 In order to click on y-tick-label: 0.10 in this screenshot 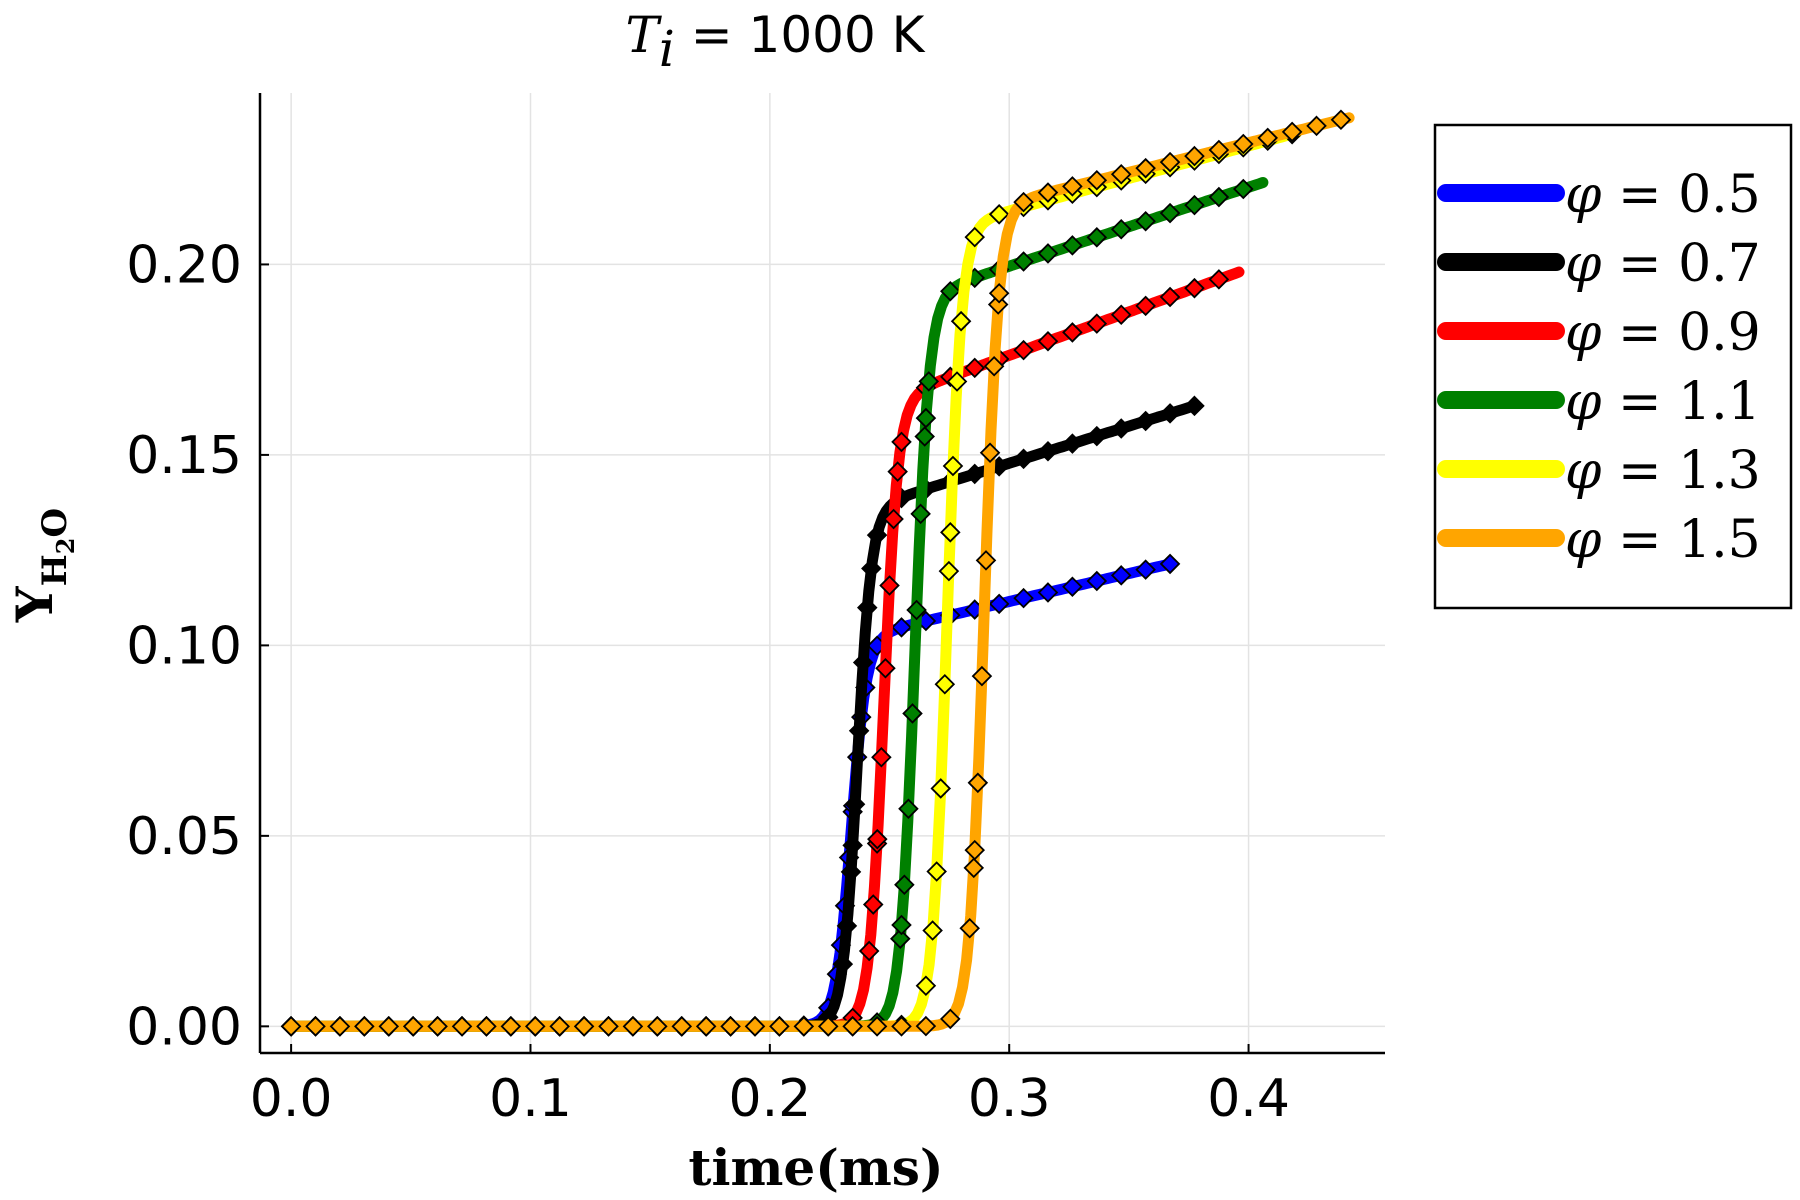, I will do `click(184, 646)`.